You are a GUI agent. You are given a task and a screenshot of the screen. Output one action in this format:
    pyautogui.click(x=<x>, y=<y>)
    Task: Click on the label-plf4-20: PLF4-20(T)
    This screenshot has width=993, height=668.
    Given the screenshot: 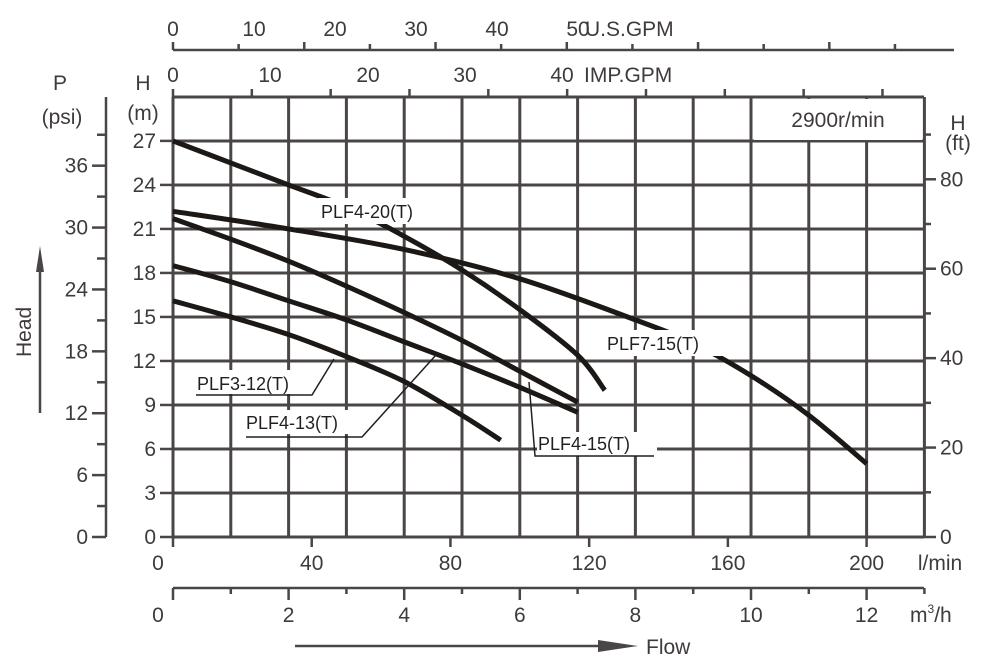 What is the action you would take?
    pyautogui.click(x=367, y=212)
    